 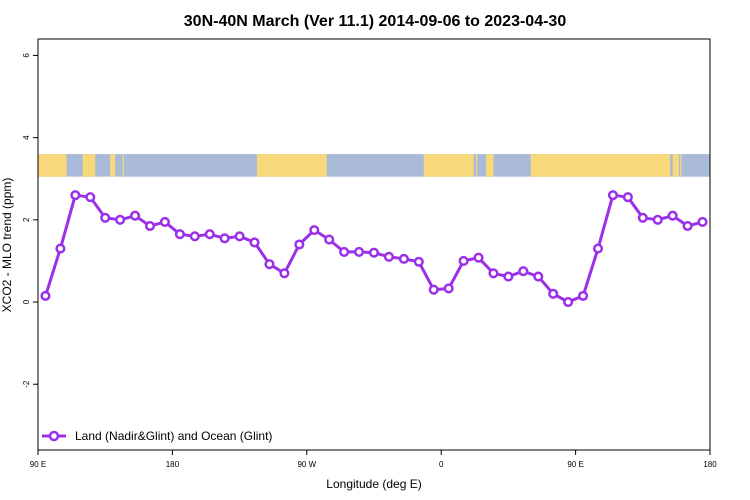 I want to click on legend: Land (Nadir&Glint) and Ocean (Glint), so click(x=157, y=436).